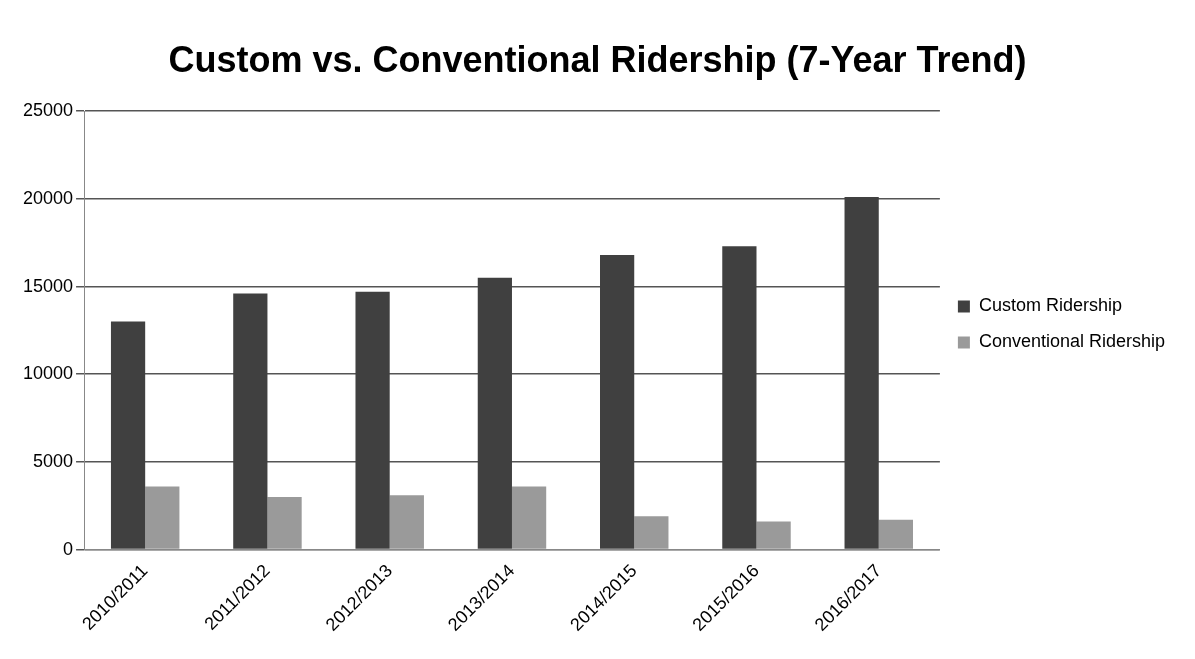 The height and width of the screenshot is (659, 1195). I want to click on legend-label: Custom Ridership, so click(1050, 305).